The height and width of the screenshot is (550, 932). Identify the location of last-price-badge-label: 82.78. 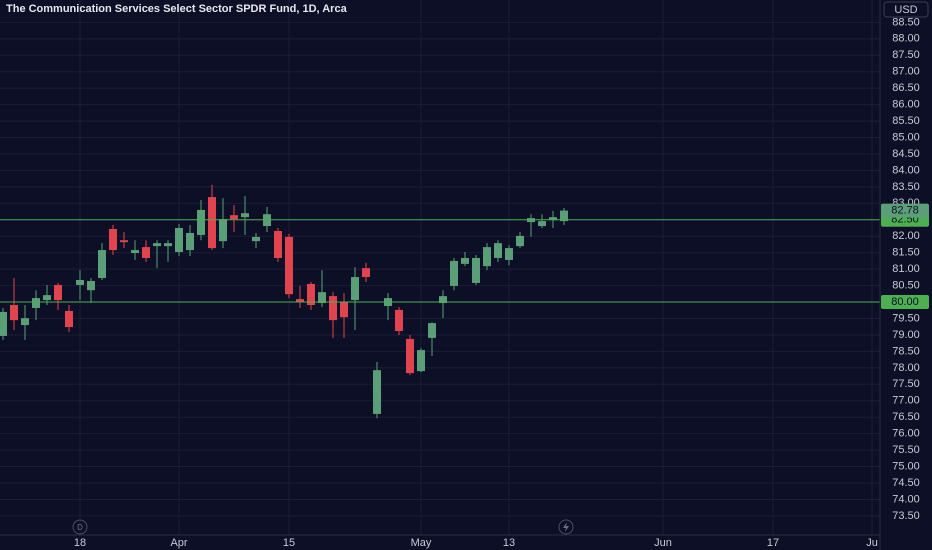
(905, 210).